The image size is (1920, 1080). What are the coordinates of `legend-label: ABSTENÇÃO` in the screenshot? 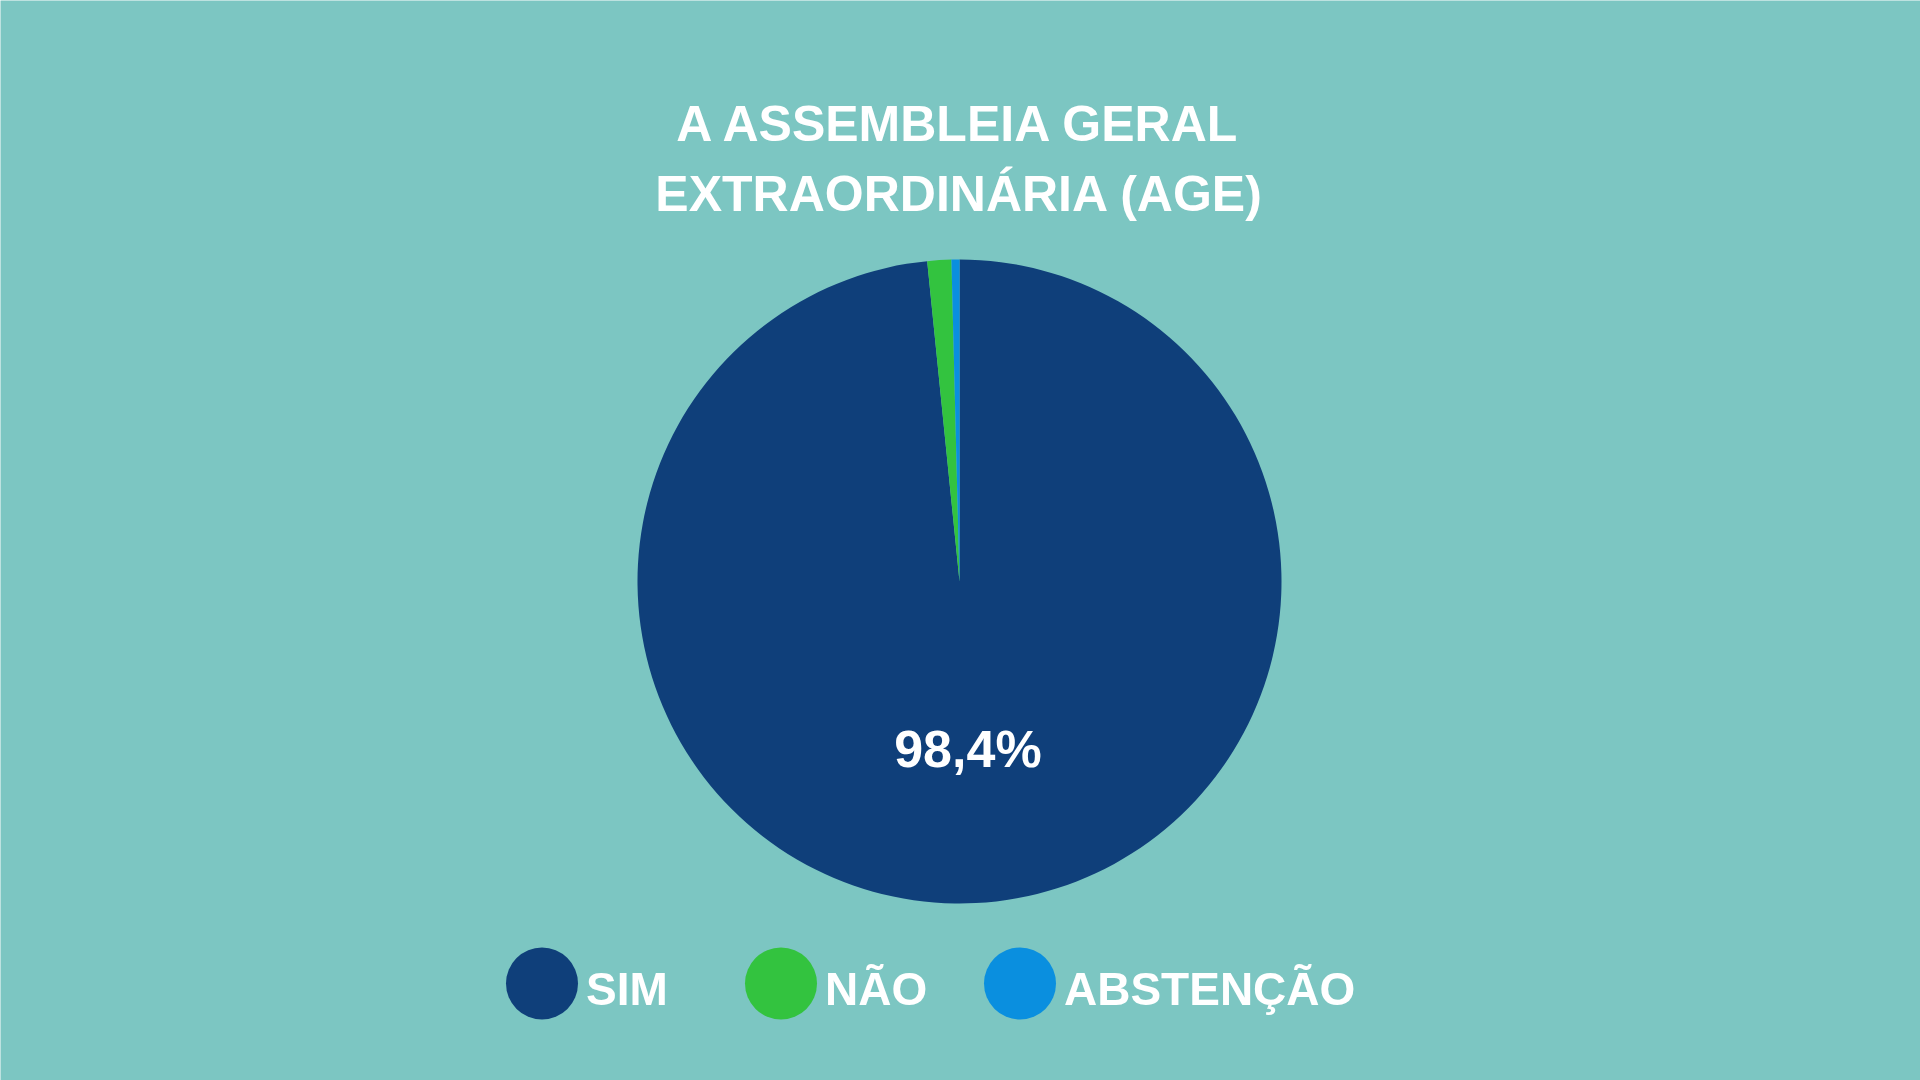 It's located at (1210, 988).